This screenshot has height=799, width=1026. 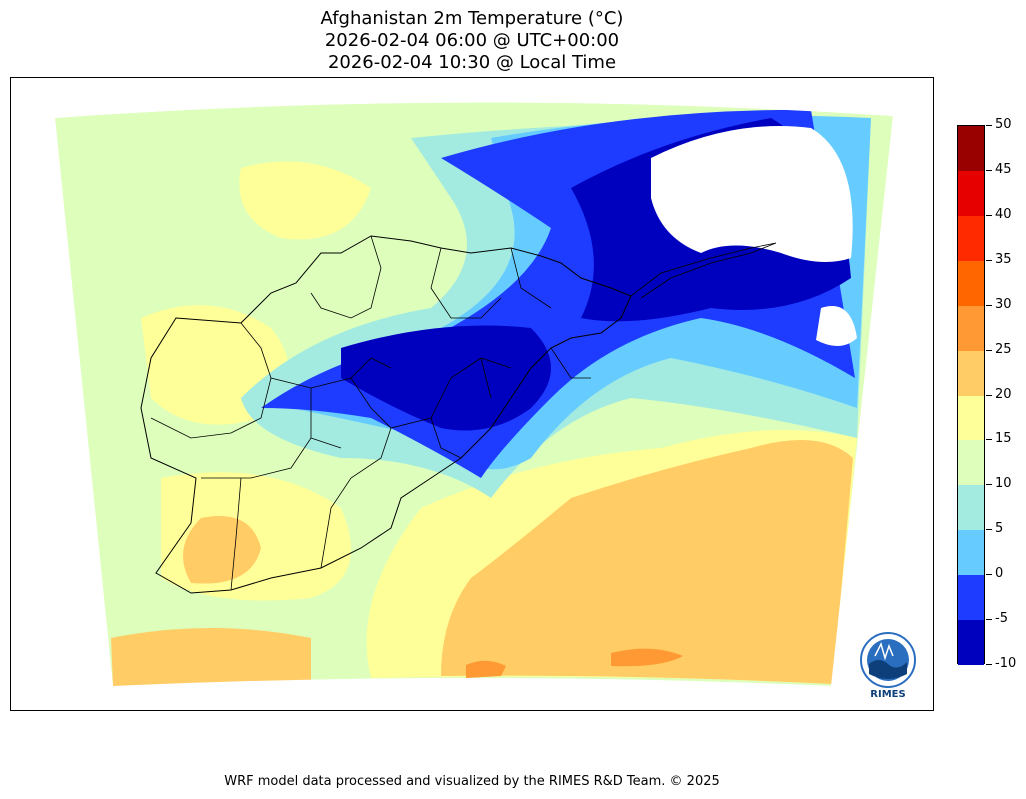 I want to click on warm-spot-25-30-a, so click(x=486, y=669).